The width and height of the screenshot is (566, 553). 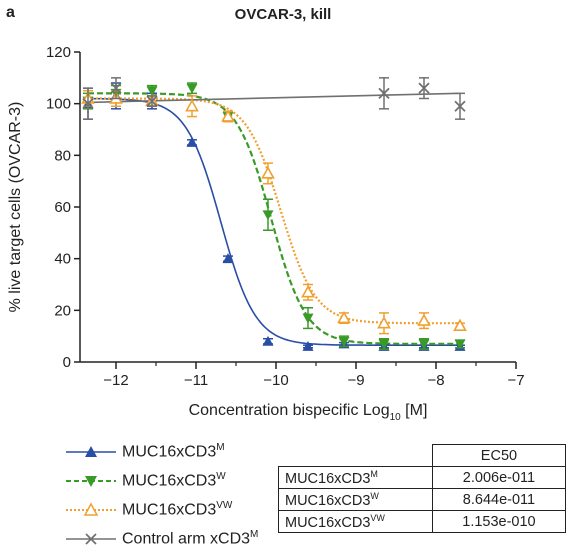 What do you see at coordinates (115, 380) in the screenshot?
I see `x-tick-label: −12` at bounding box center [115, 380].